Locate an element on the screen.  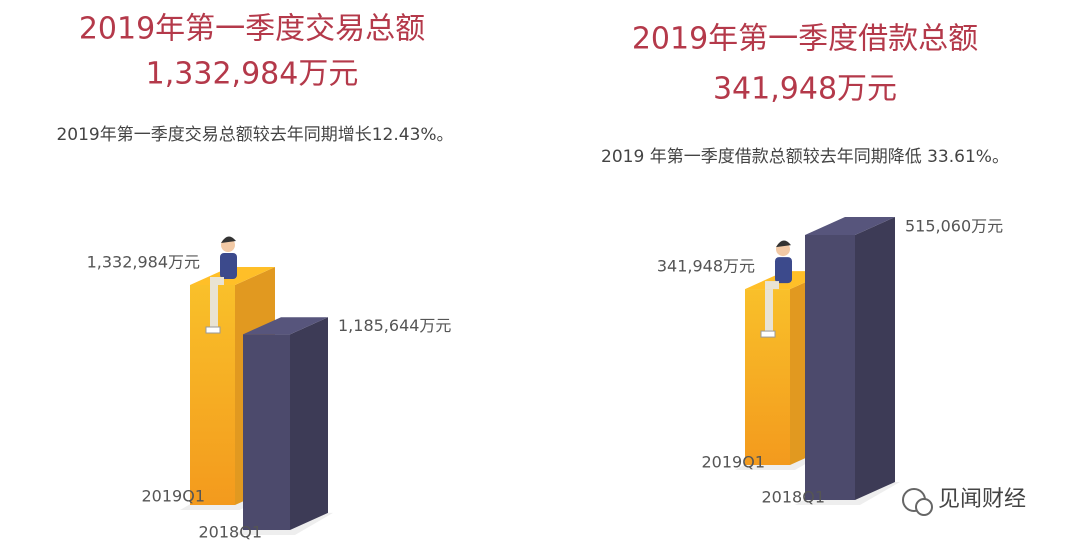
watermark: 见闻财经 is located at coordinates (982, 499).